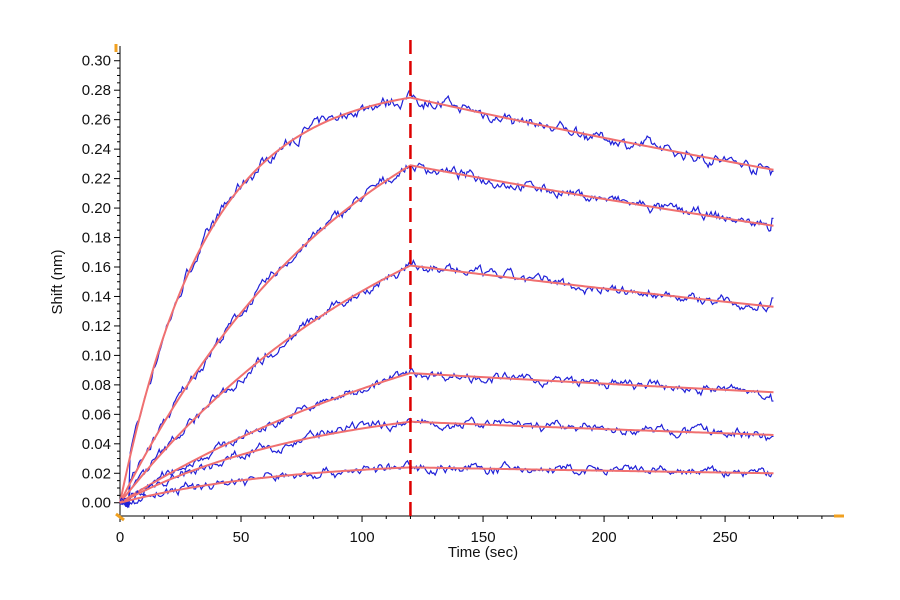  Describe the element at coordinates (96, 267) in the screenshot. I see `y-tick-label: 0.16` at that location.